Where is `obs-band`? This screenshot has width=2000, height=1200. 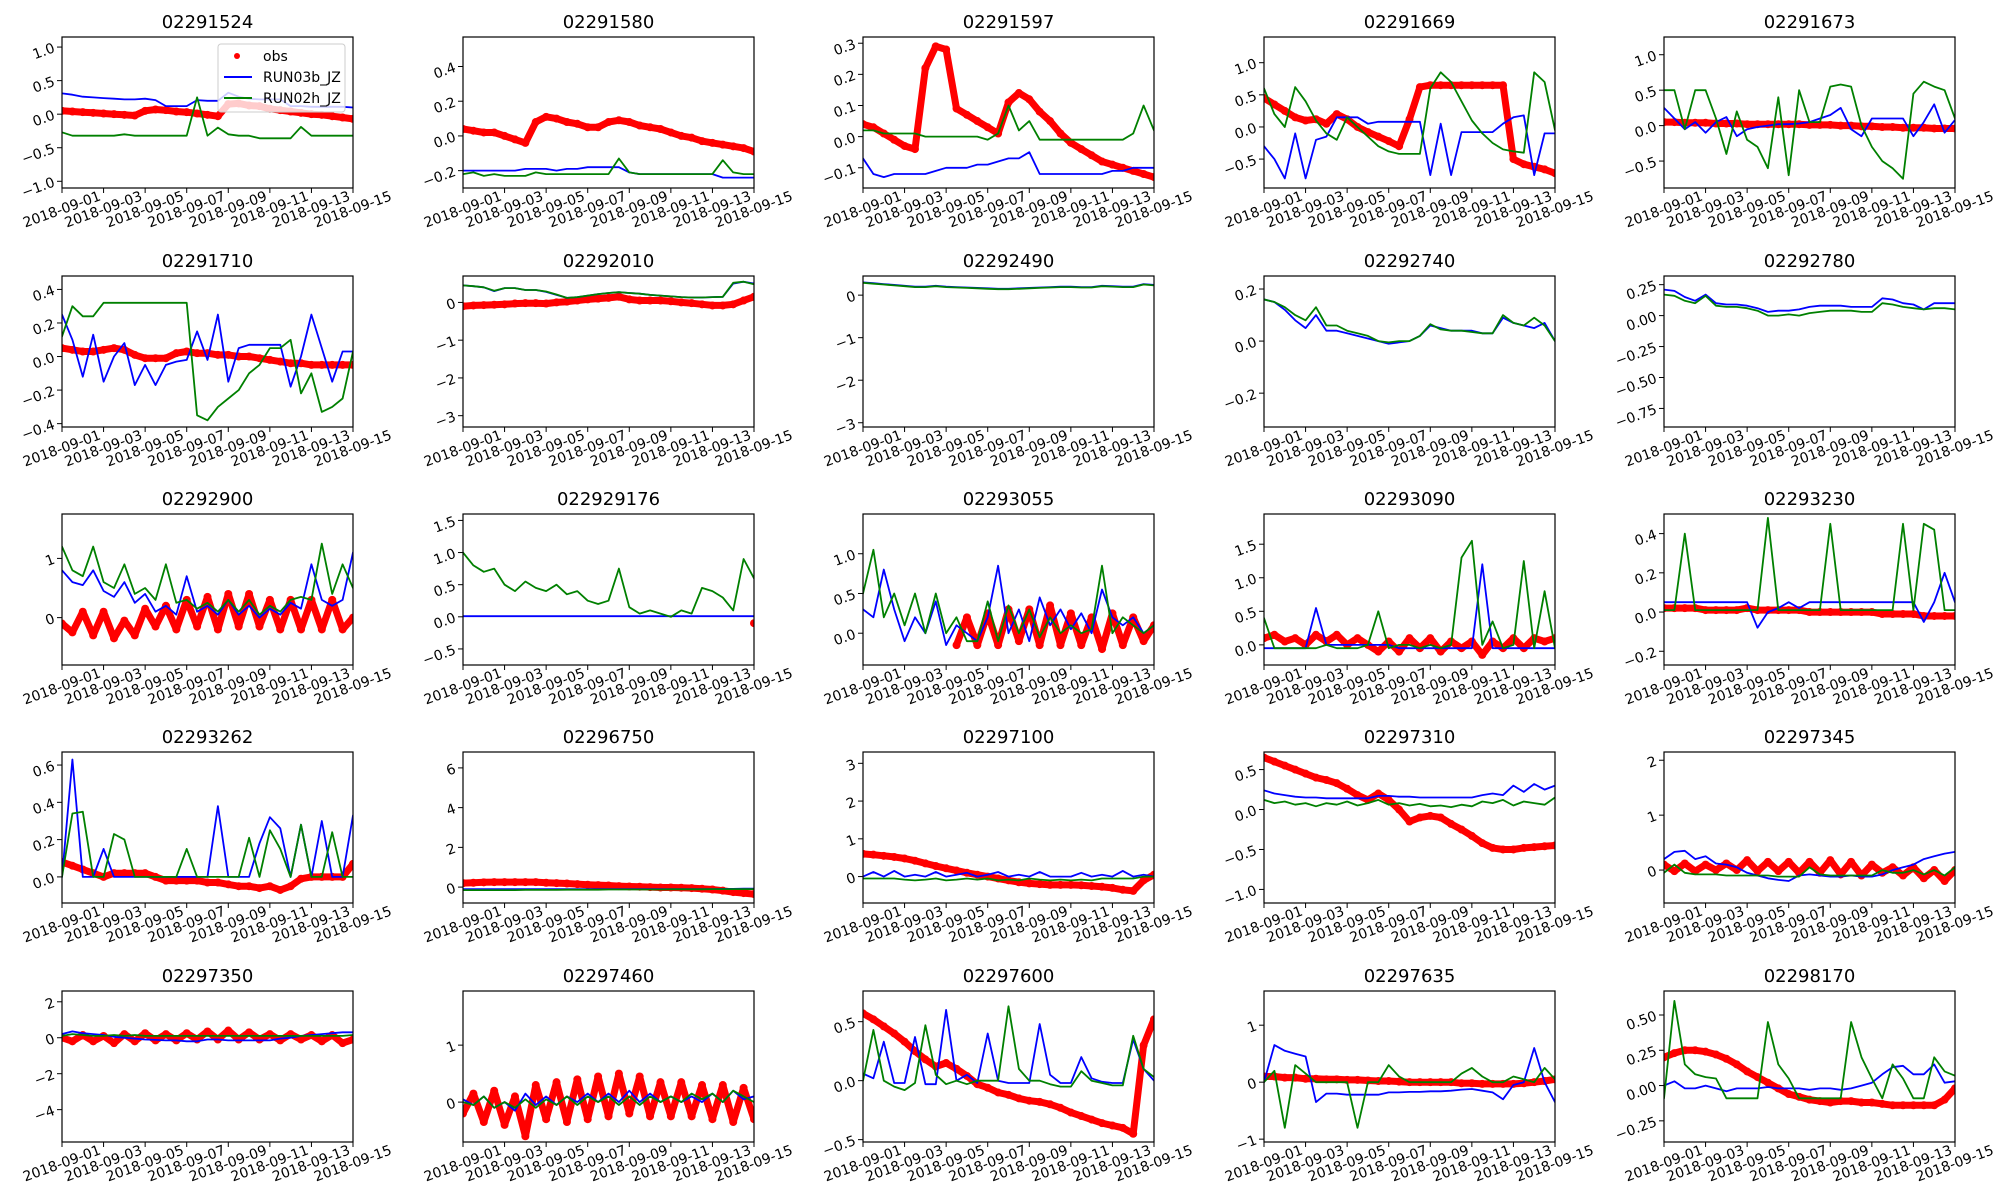
obs-band is located at coordinates (1008, 111).